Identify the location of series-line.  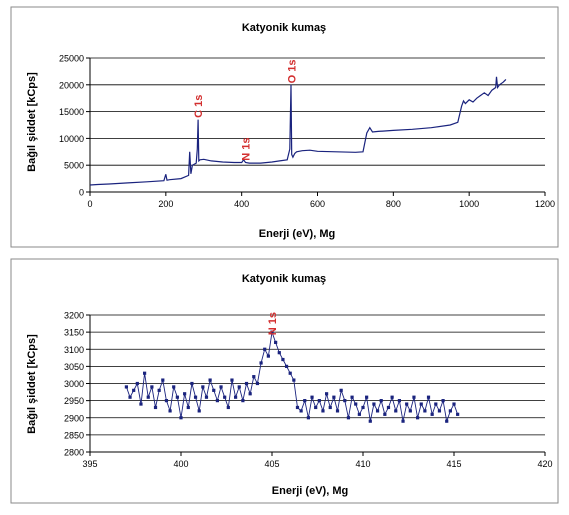
(292, 377).